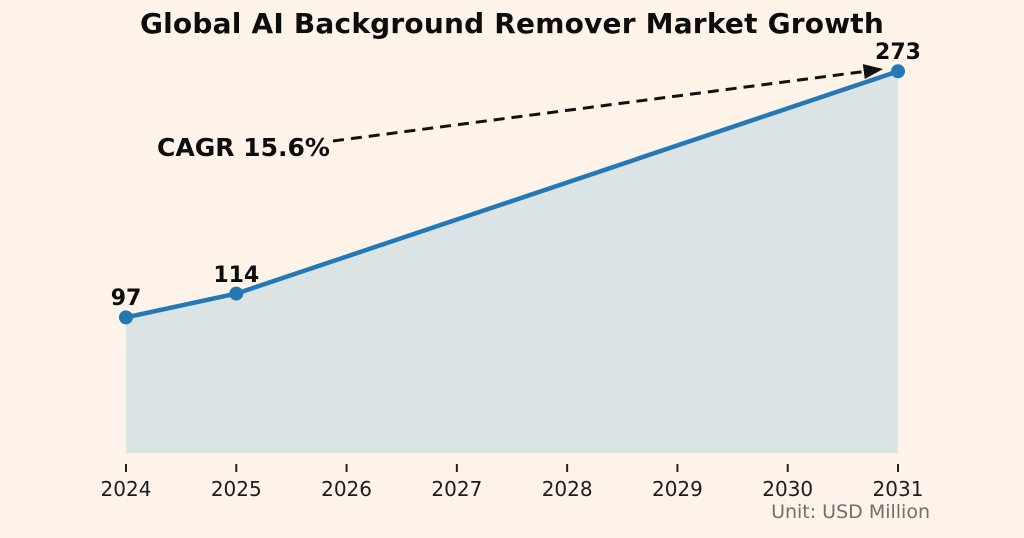 This screenshot has width=1024, height=538. I want to click on x-tick-label-2030: 2030, so click(788, 489).